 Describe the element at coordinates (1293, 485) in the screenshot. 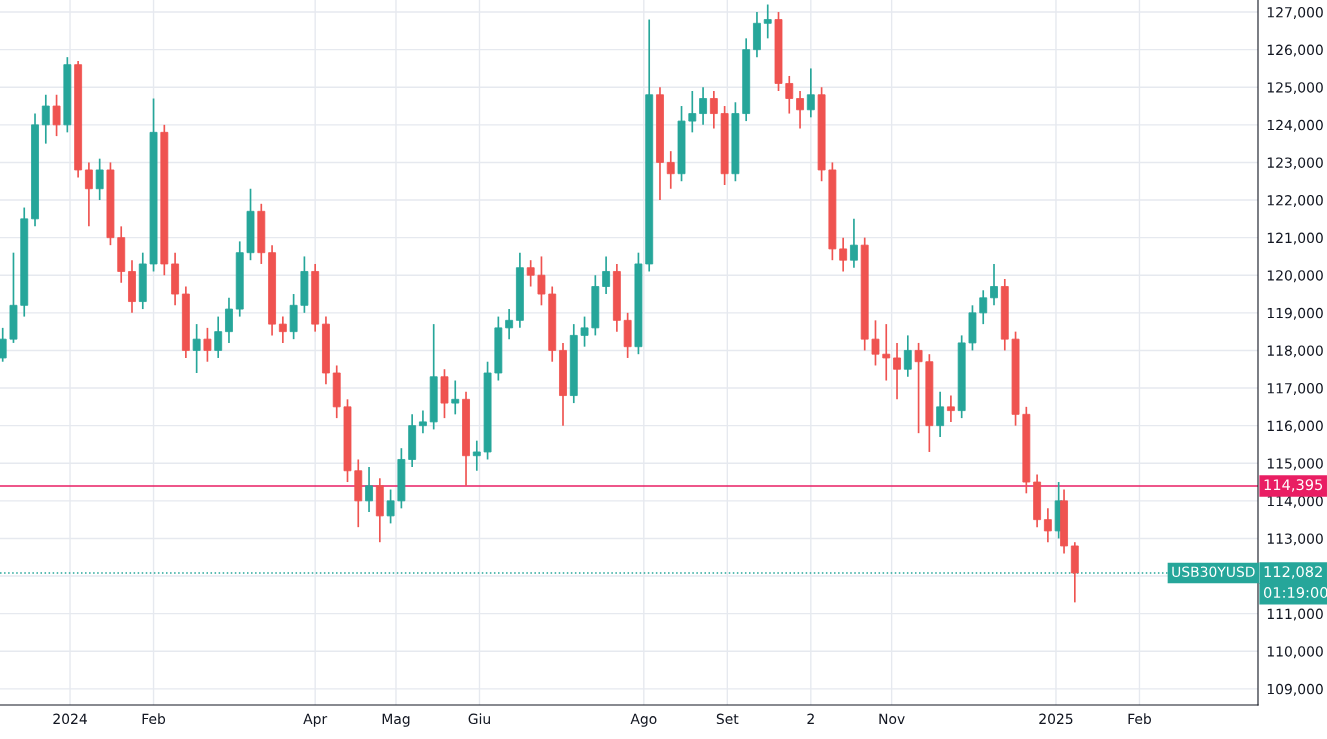

I see `ref-line-label: 114,395` at that location.